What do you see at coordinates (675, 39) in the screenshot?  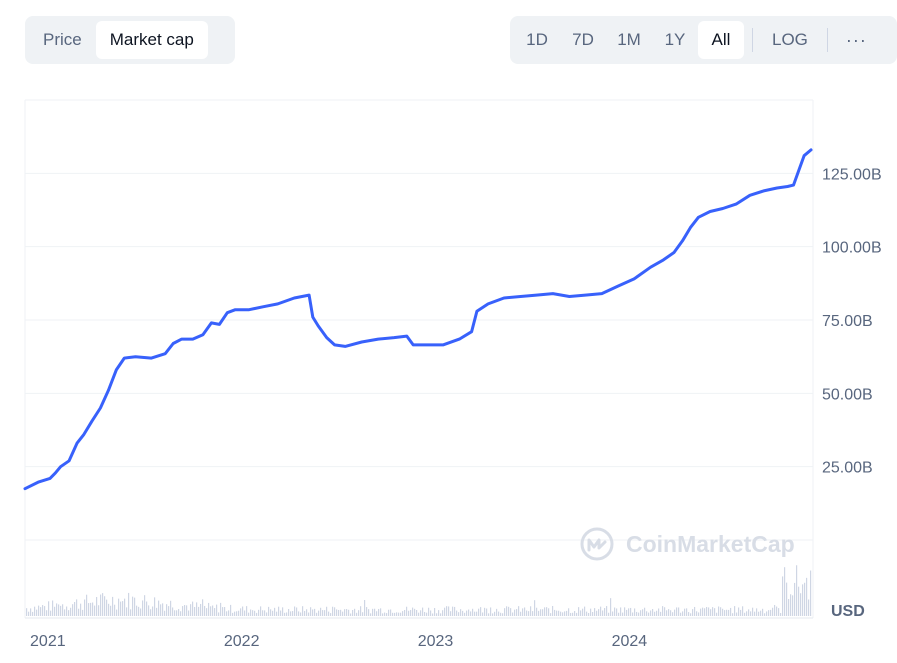 I see `range-1y: 1Y` at bounding box center [675, 39].